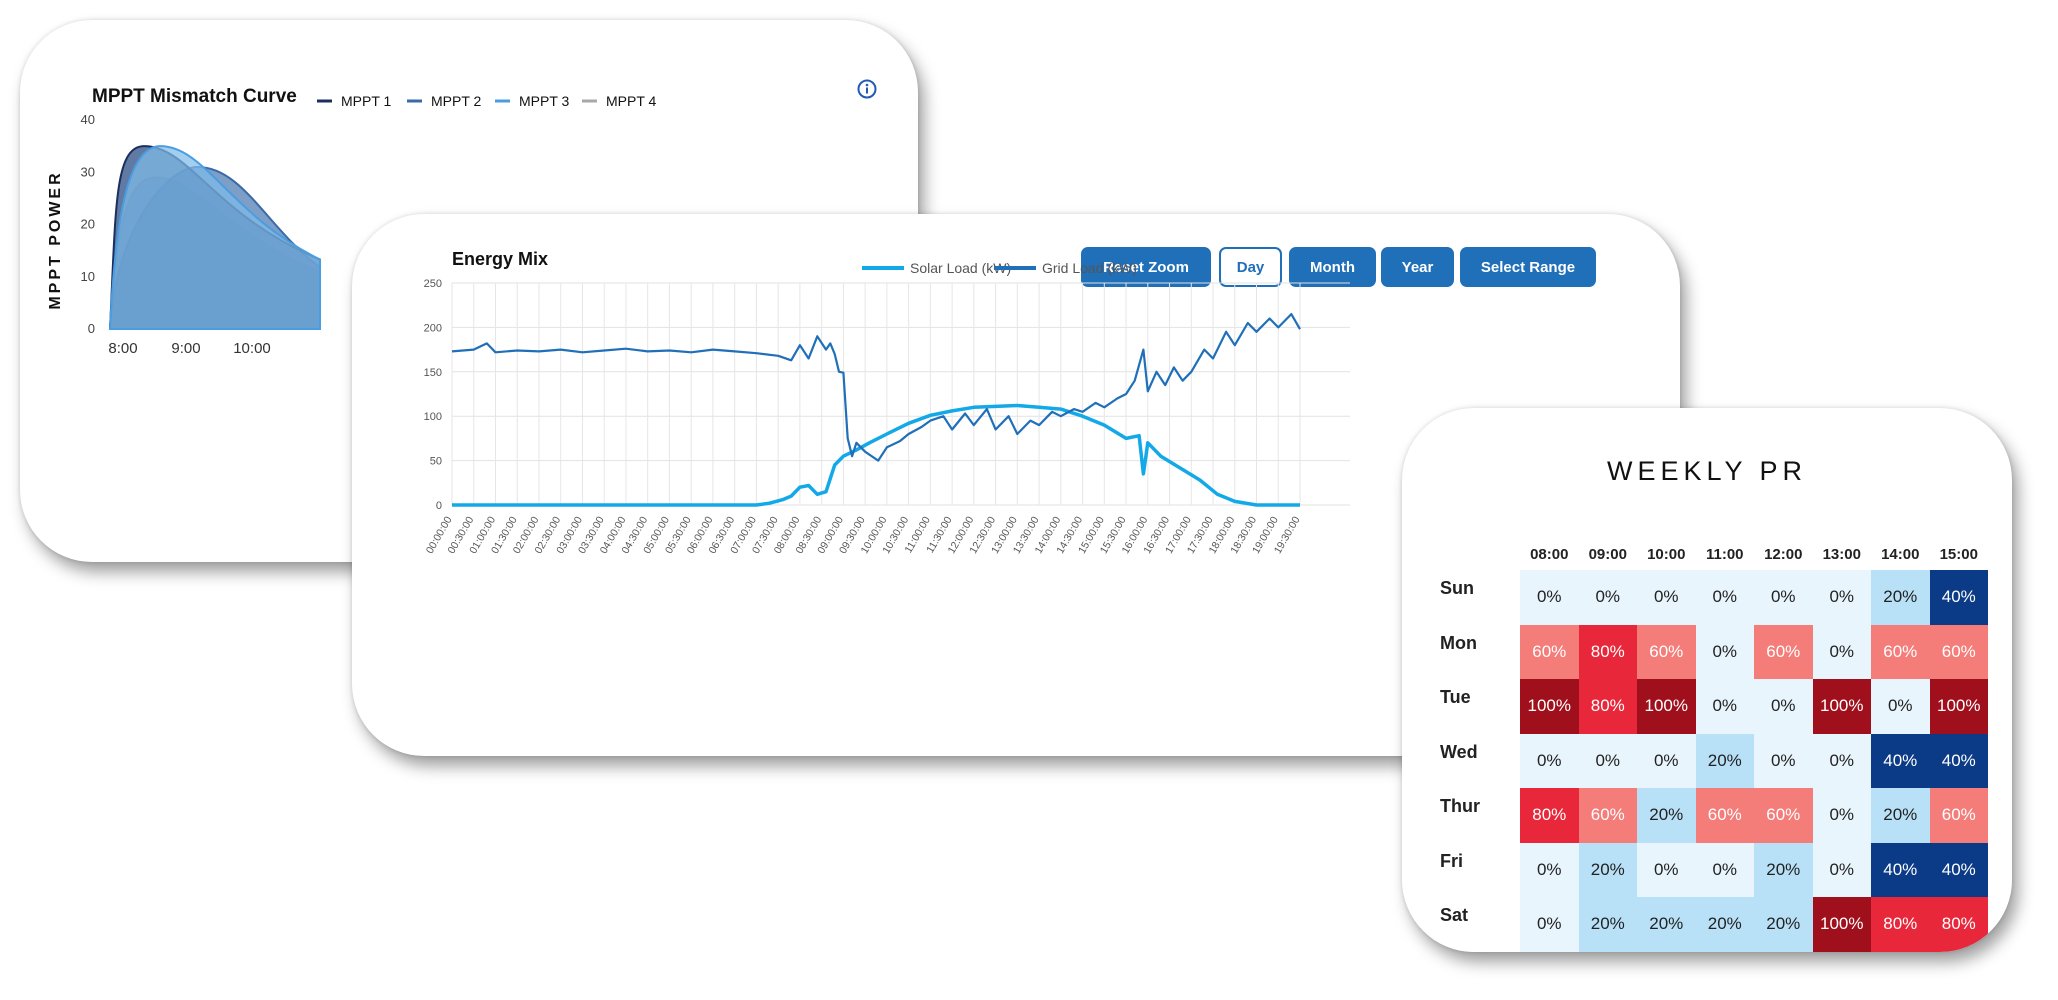  I want to click on row-label: Thur, so click(1475, 815).